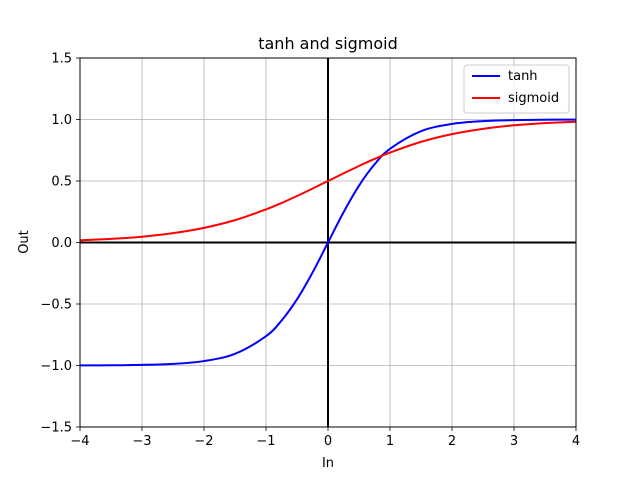 This screenshot has width=640, height=480. Describe the element at coordinates (533, 98) in the screenshot. I see `legend-label-sigmoid: sigmoid` at that location.